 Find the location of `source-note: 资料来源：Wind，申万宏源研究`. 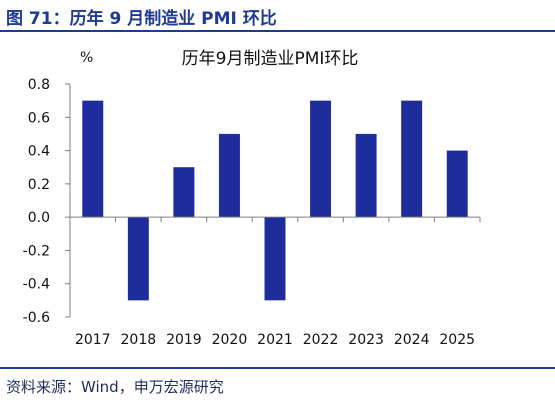

source-note: 资料来源：Wind，申万宏源研究 is located at coordinates (115, 387).